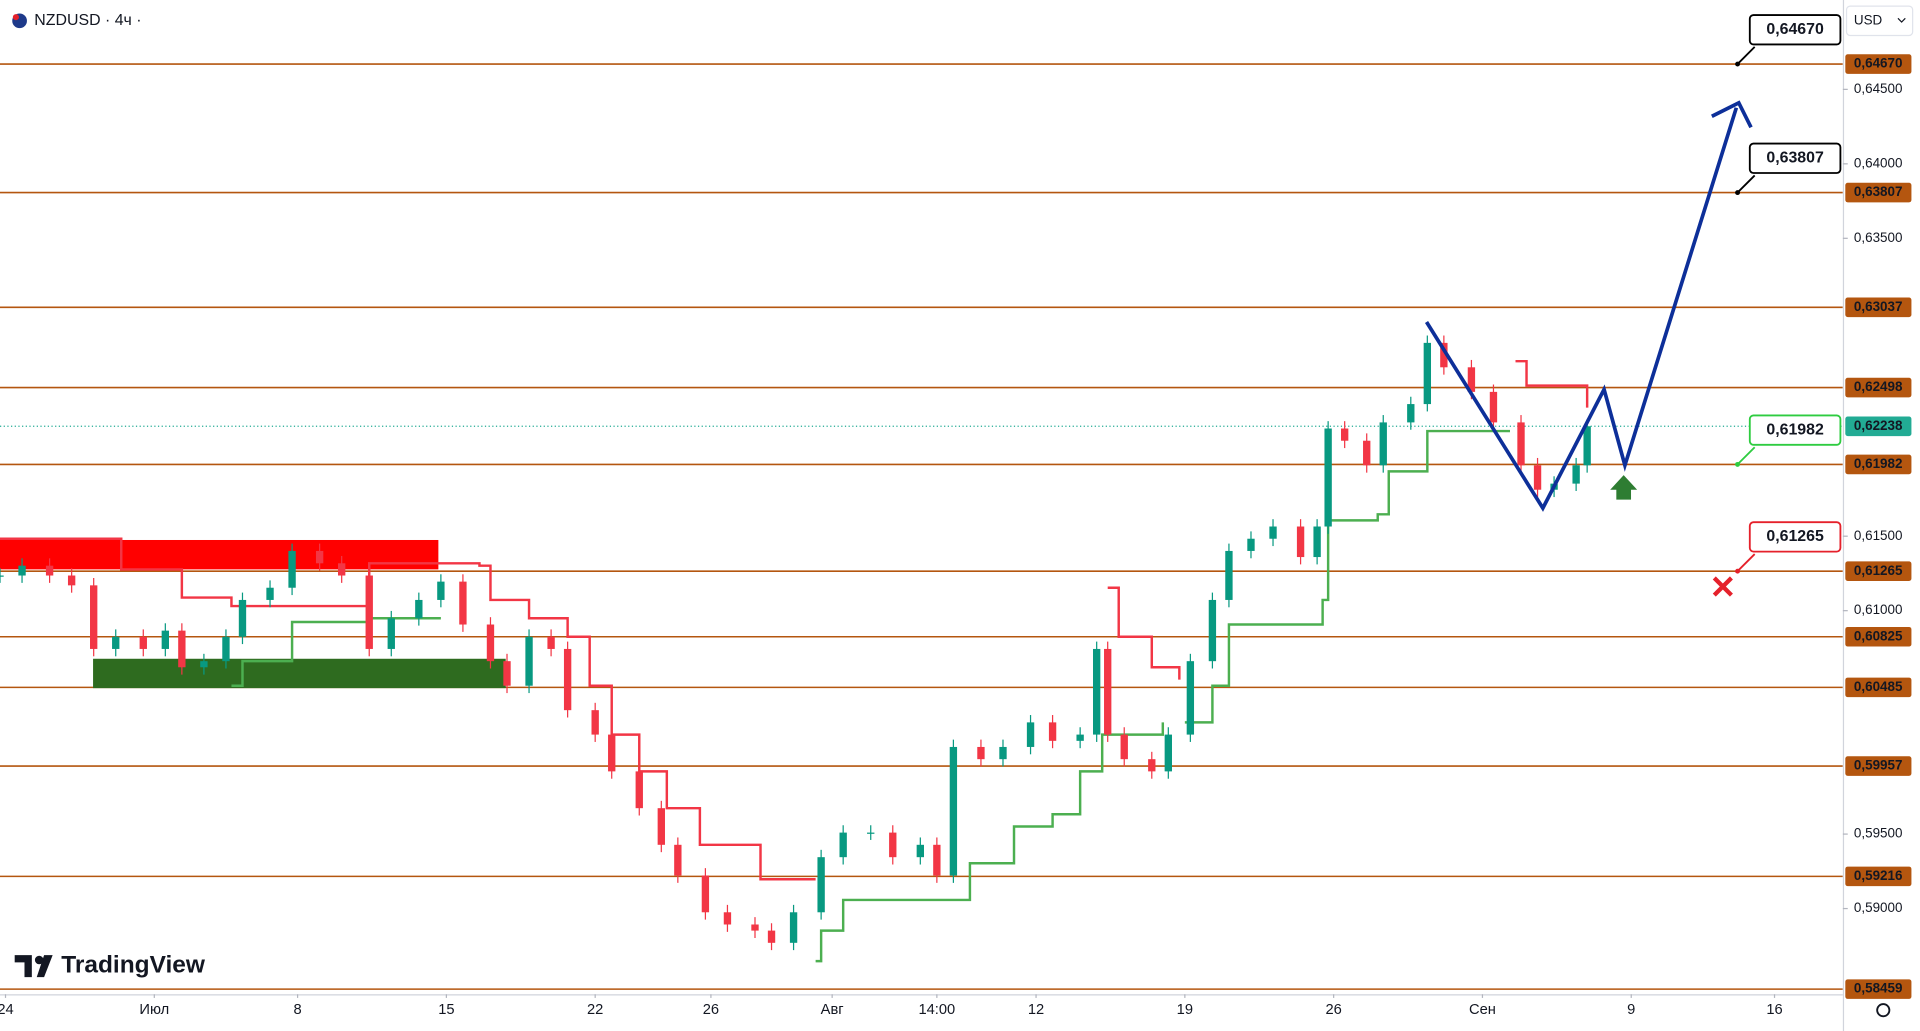  Describe the element at coordinates (1878, 765) in the screenshot. I see `level-price-label: 0,59957` at that location.